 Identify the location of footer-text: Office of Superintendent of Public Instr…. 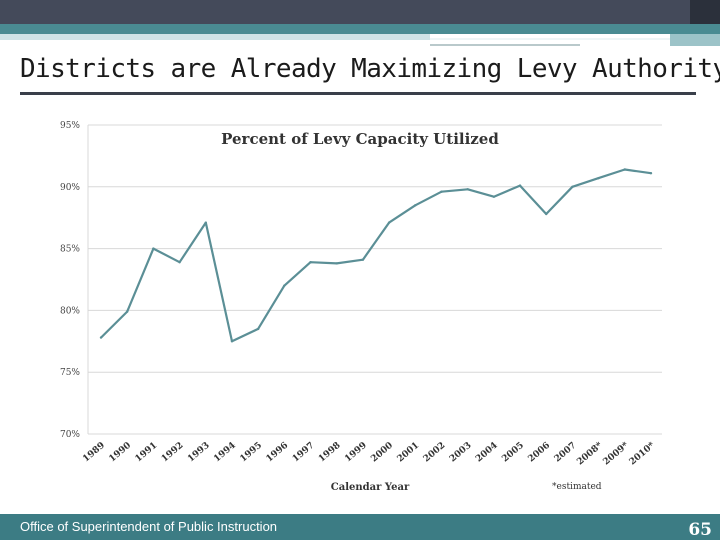
(149, 526).